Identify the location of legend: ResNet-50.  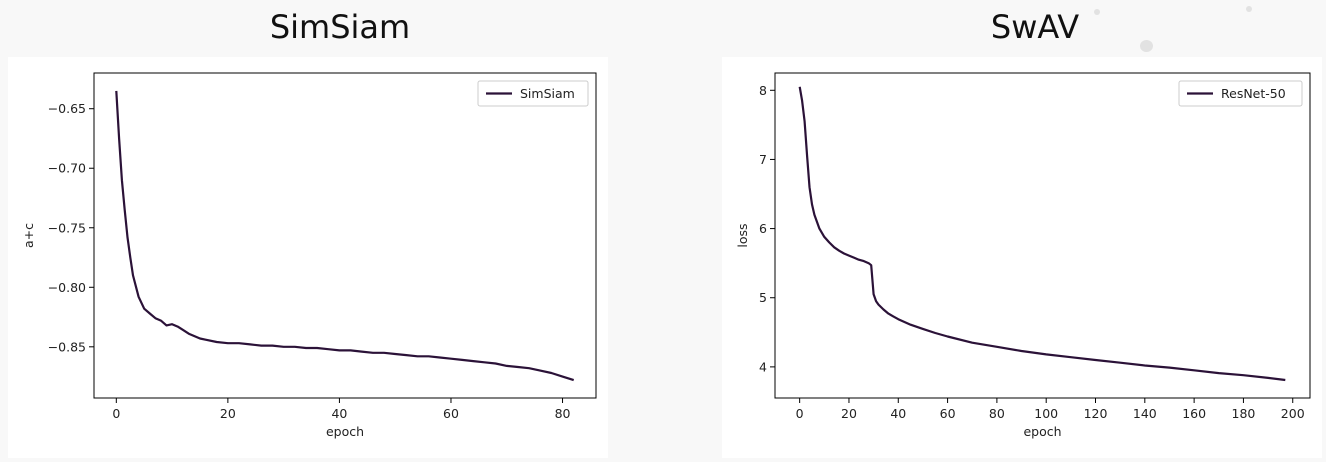
(1240, 93).